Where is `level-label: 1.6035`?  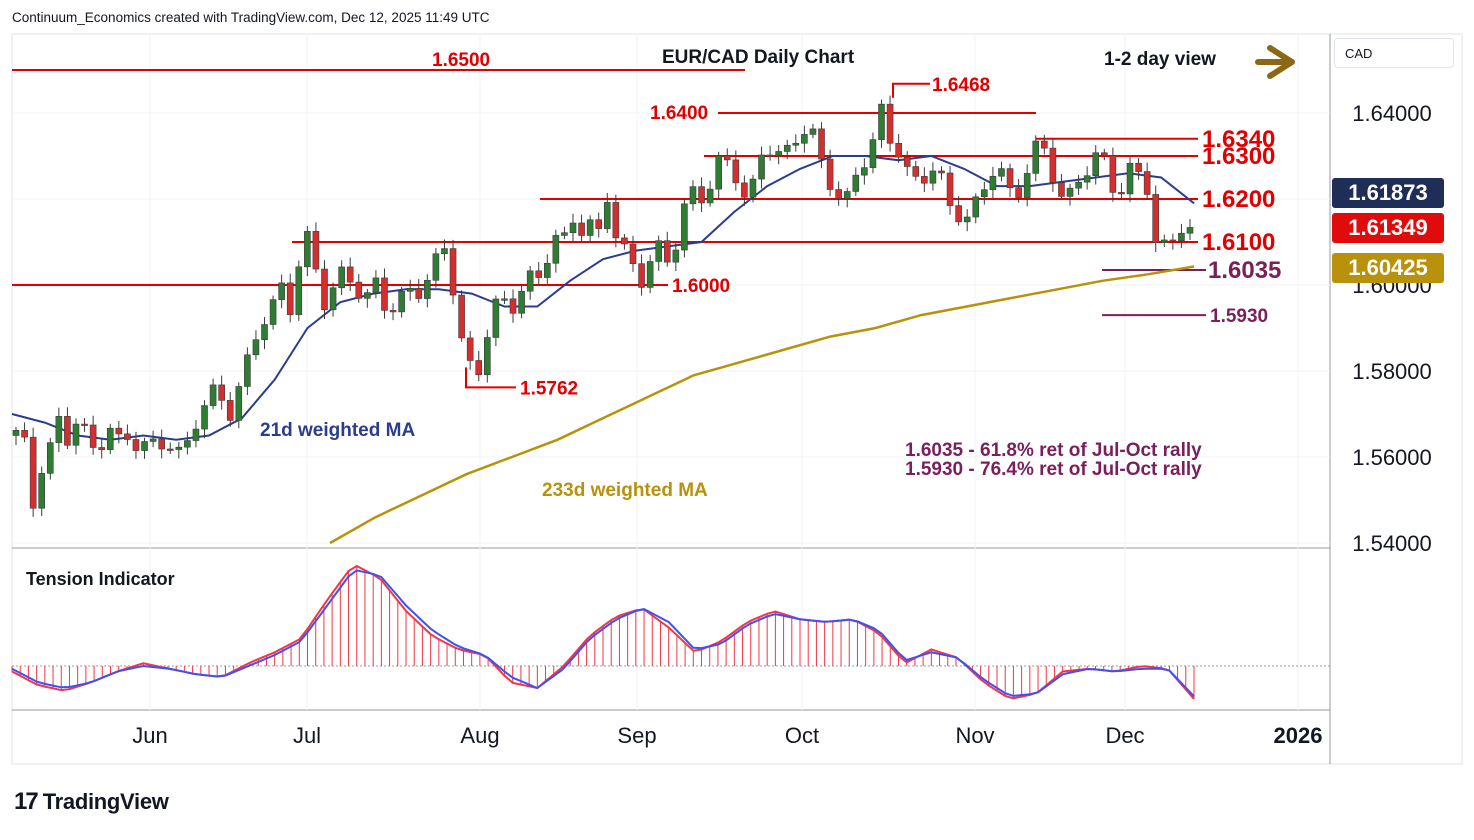
level-label: 1.6035 is located at coordinates (1244, 270).